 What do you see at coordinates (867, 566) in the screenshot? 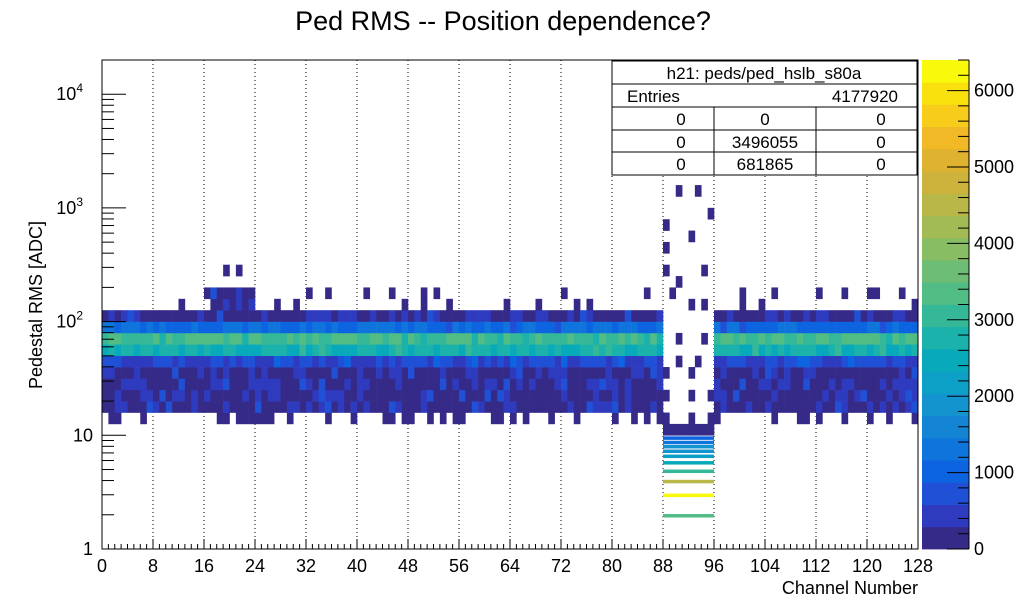
I see `x-tick-label: 120` at bounding box center [867, 566].